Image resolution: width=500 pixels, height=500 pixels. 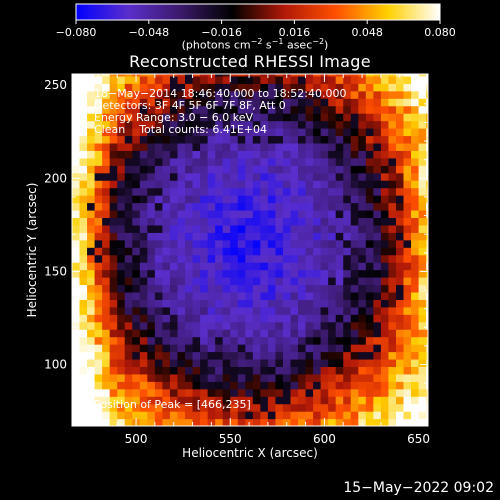 What do you see at coordinates (250, 61) in the screenshot?
I see `plot-title: Reconstructed RHESSI Image` at bounding box center [250, 61].